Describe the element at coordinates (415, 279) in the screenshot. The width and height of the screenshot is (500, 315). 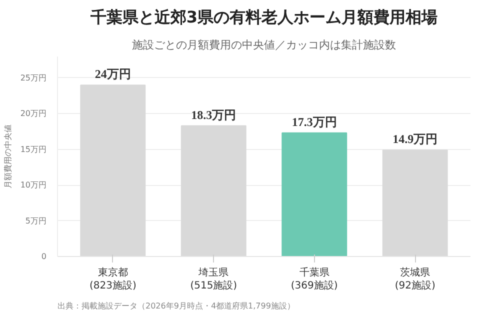
I see `x-tick-label: 茨城県 (92施設)` at that location.